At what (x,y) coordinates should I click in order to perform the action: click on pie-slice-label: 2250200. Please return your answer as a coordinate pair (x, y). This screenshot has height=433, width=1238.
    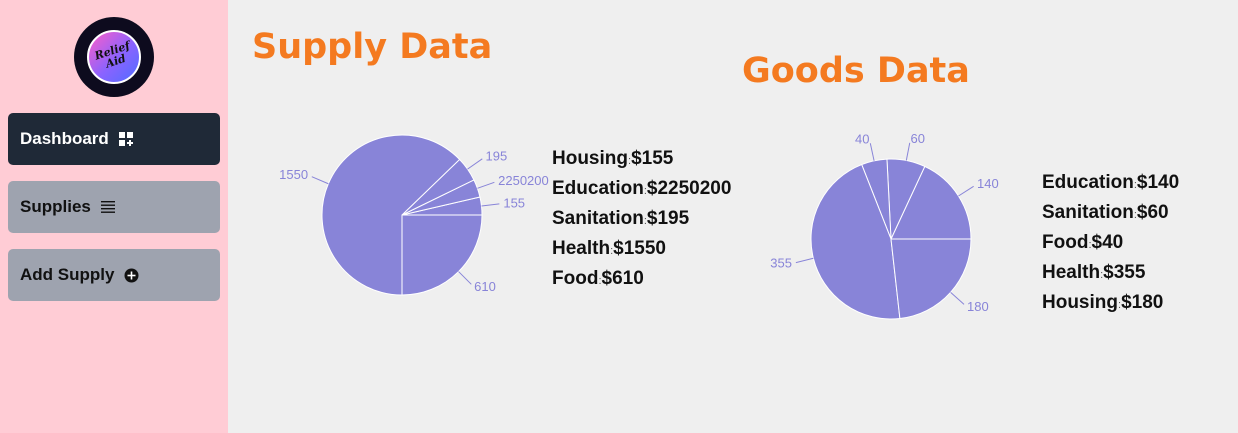
    Looking at the image, I should click on (523, 180).